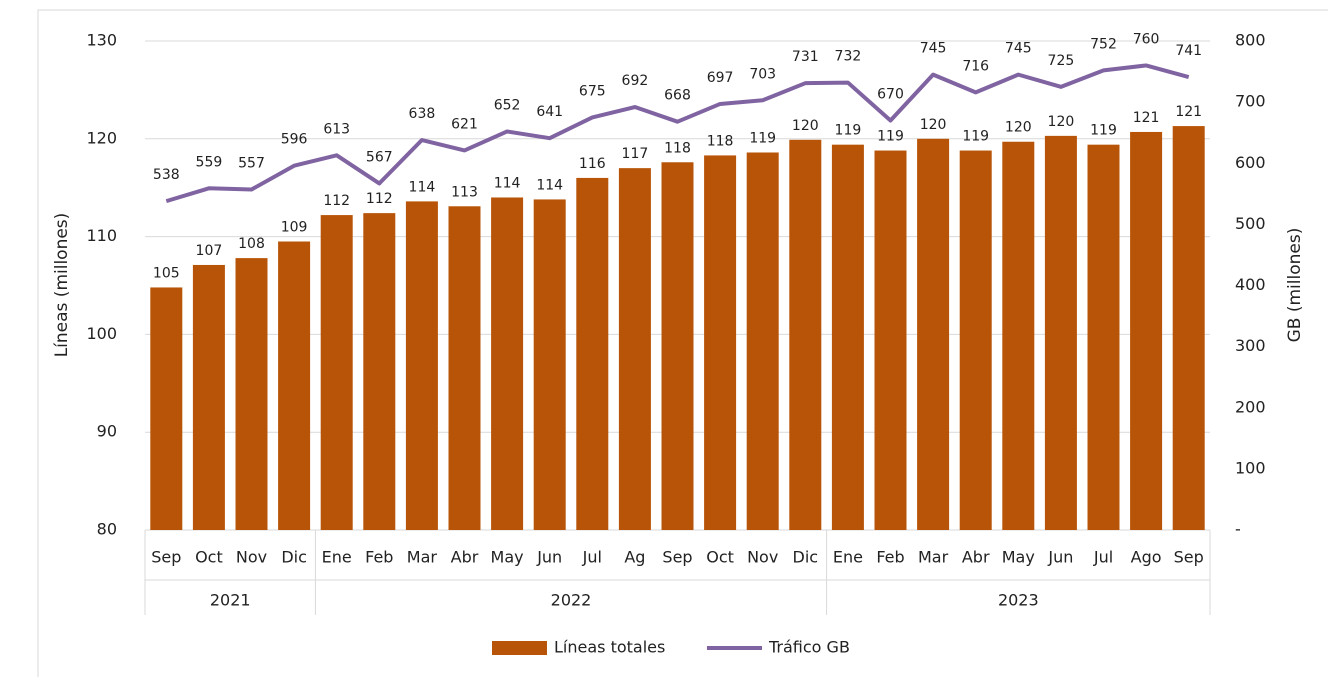 Image resolution: width=1328 pixels, height=677 pixels. Describe the element at coordinates (336, 129) in the screenshot. I see `data-label: 613` at that location.